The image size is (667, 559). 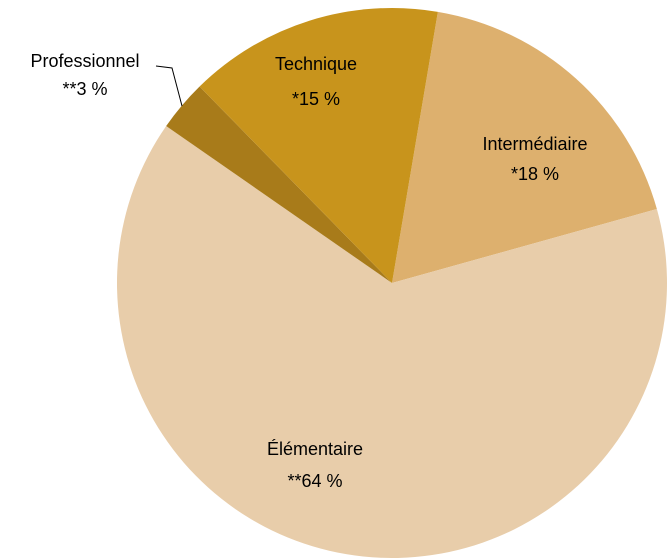 I want to click on slice-label: Intermédiaire, so click(x=534, y=144).